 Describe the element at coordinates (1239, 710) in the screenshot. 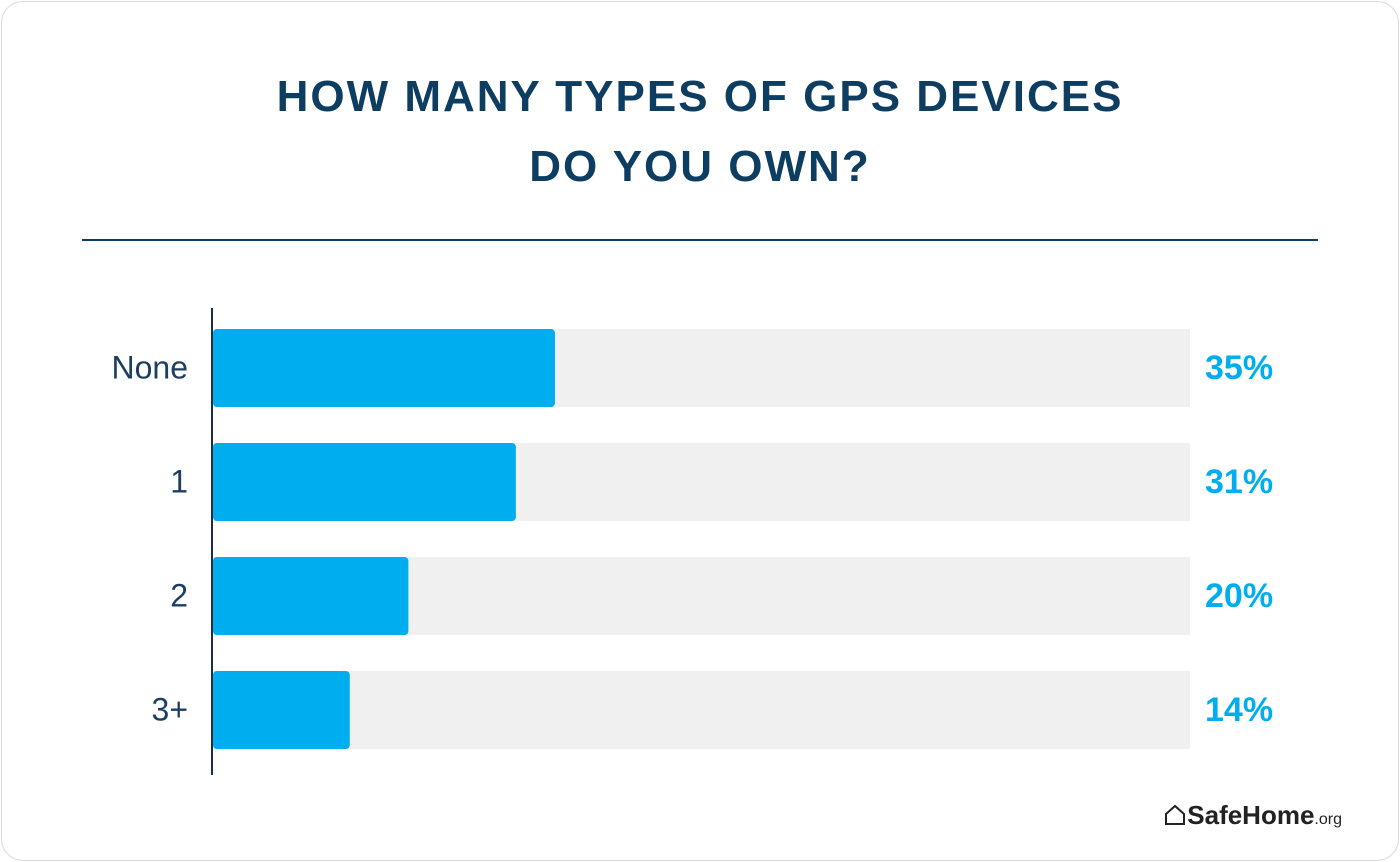

I see `value-label: 14%` at that location.